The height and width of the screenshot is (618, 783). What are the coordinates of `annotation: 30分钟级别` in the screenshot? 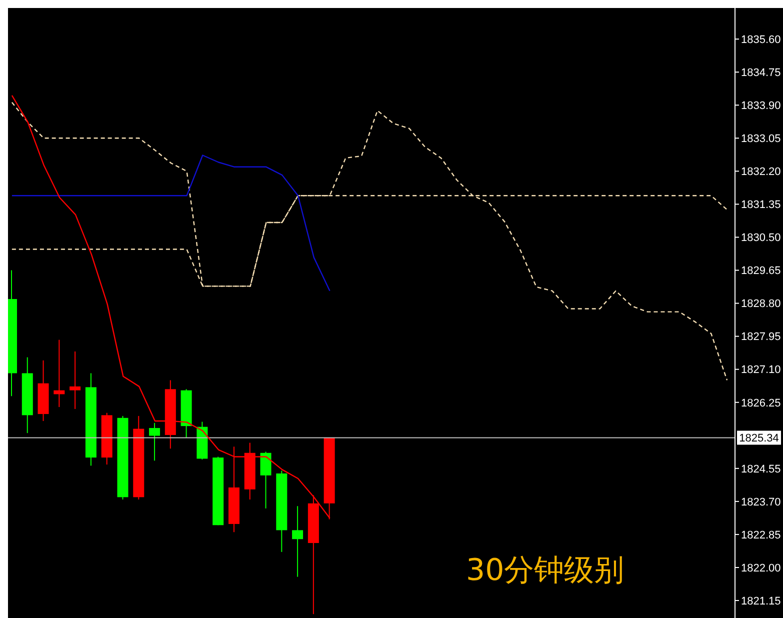 It's located at (545, 571).